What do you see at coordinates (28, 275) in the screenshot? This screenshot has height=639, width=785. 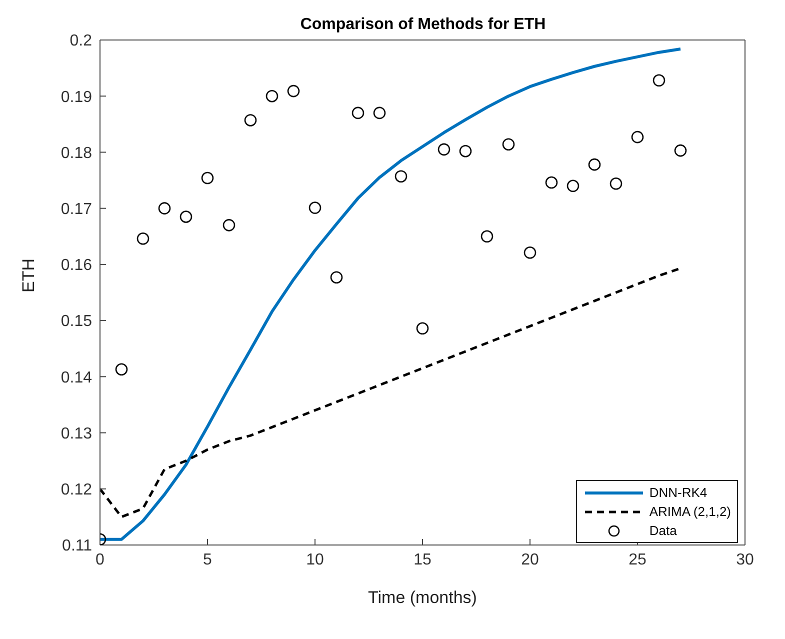 I see `y-axis-title: ETH` at bounding box center [28, 275].